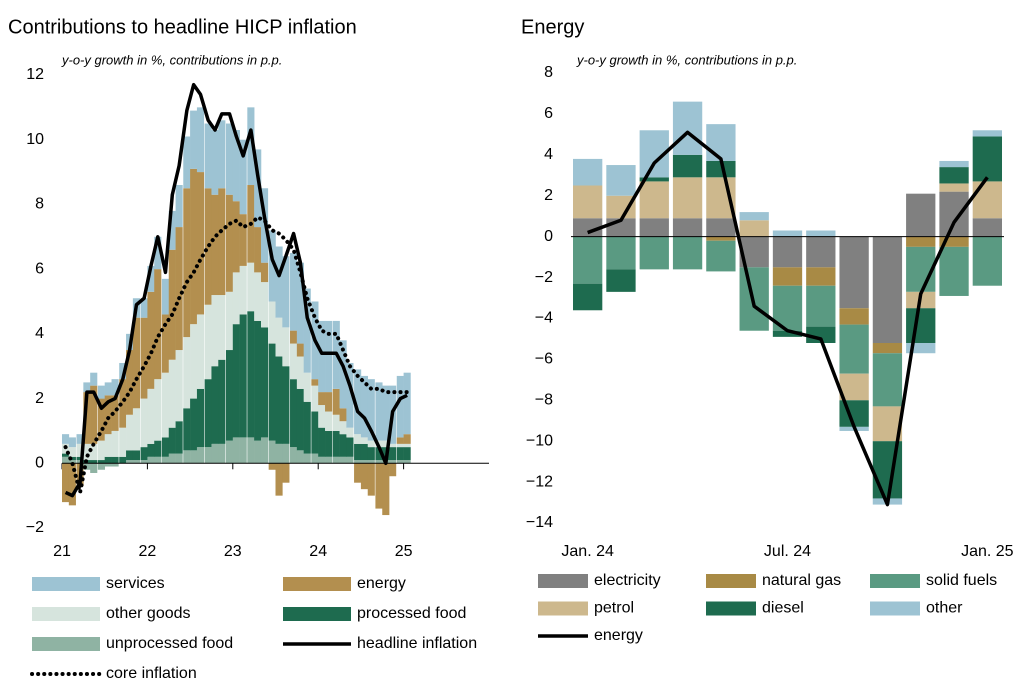 This screenshot has height=682, width=1017. Describe the element at coordinates (35, 139) in the screenshot. I see `y-tick-label: 10` at that location.